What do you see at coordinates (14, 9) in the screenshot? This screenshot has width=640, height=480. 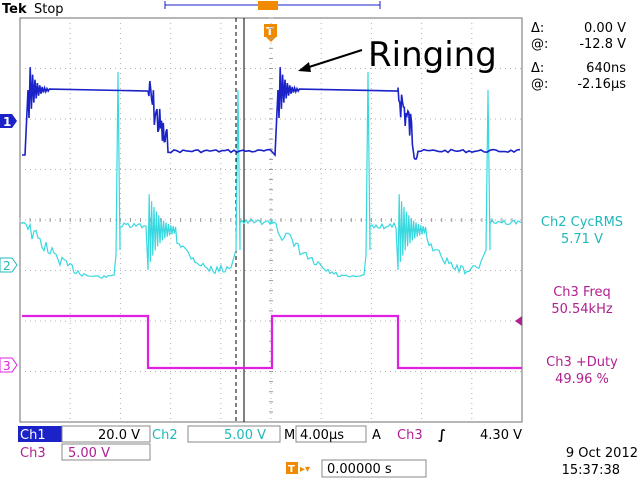 I see `brand-label: Tek` at bounding box center [14, 9].